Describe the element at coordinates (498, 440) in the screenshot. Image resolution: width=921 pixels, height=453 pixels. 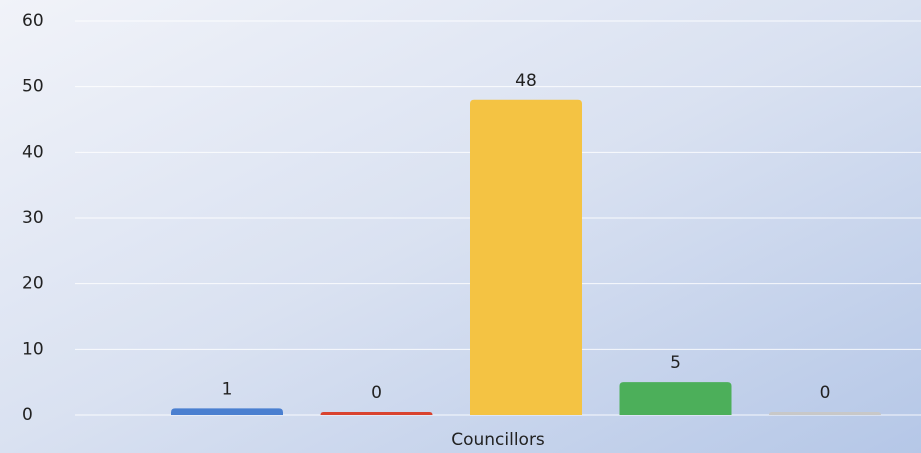
I see `x-tick-label: Councillors` at that location.